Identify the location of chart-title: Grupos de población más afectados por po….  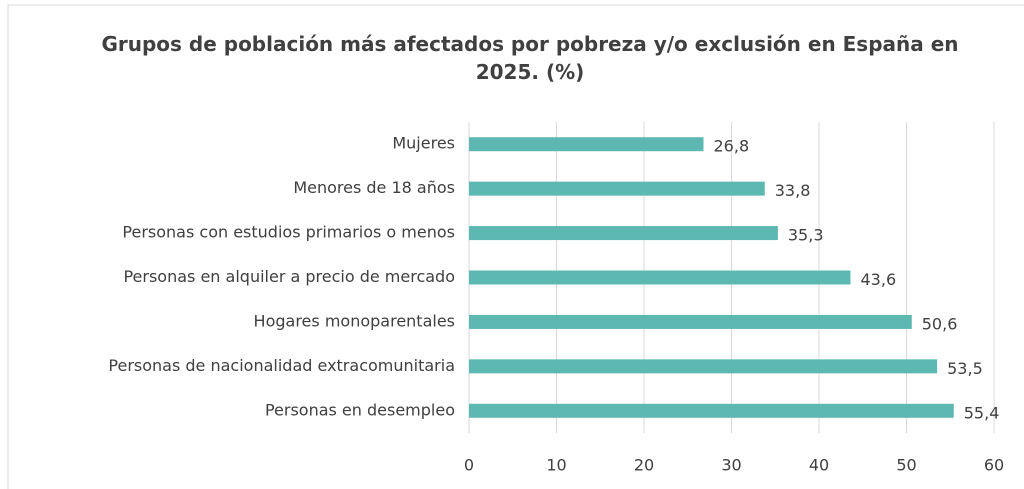
(530, 58).